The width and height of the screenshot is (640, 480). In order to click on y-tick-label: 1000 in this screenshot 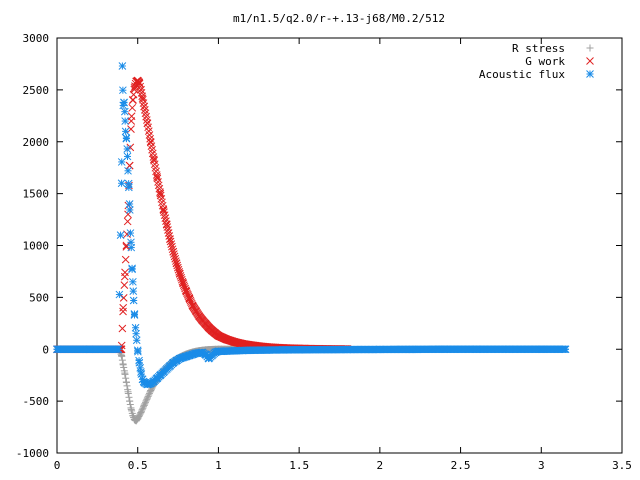, I will do `click(36, 246)`.